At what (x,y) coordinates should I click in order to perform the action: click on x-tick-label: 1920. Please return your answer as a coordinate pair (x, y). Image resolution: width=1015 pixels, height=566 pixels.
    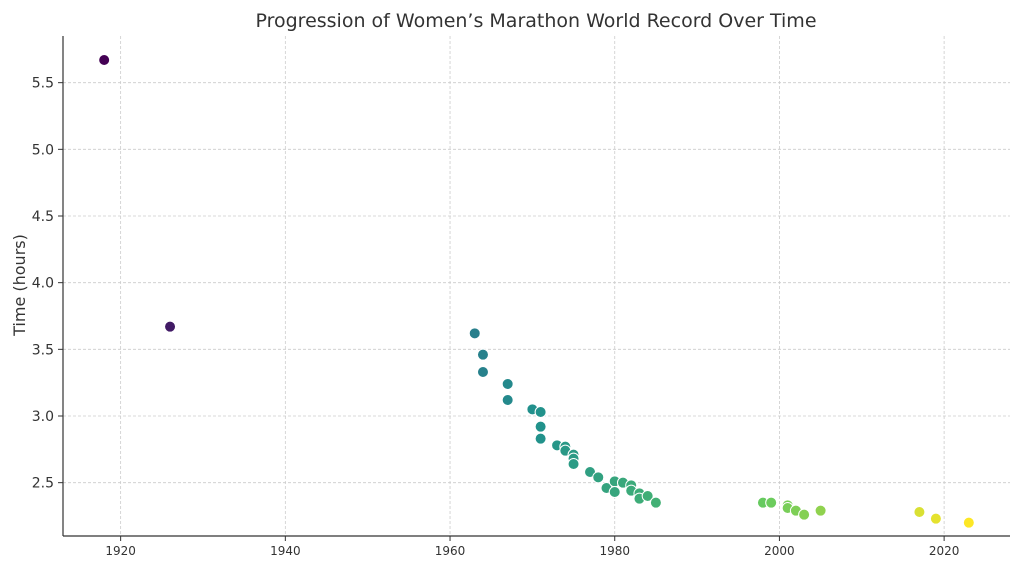
    Looking at the image, I should click on (120, 551).